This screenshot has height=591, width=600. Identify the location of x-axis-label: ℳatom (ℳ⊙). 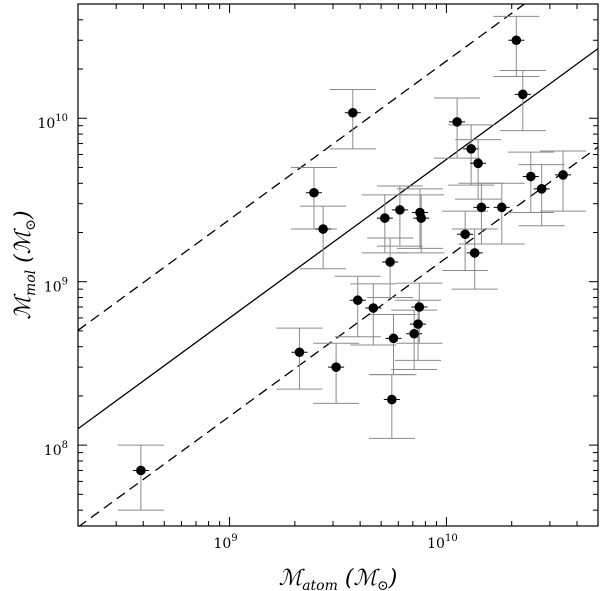
(338, 578).